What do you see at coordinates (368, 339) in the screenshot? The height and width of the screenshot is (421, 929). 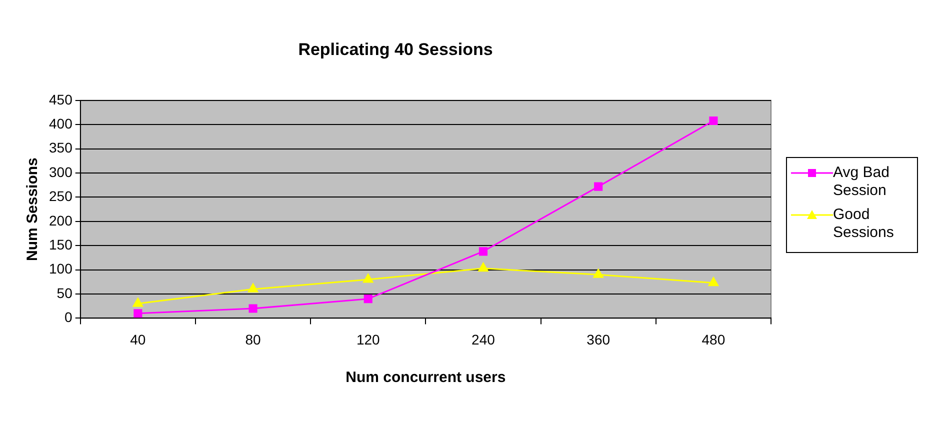 I see `x-tick-label: 120` at bounding box center [368, 339].